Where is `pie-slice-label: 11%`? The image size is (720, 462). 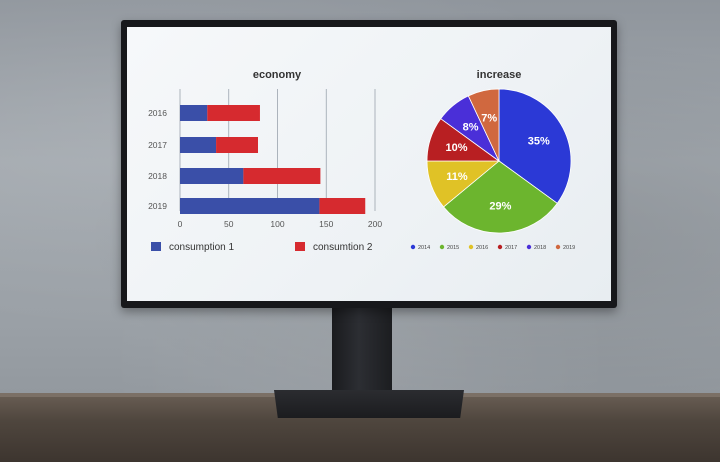 pie-slice-label: 11% is located at coordinates (457, 177).